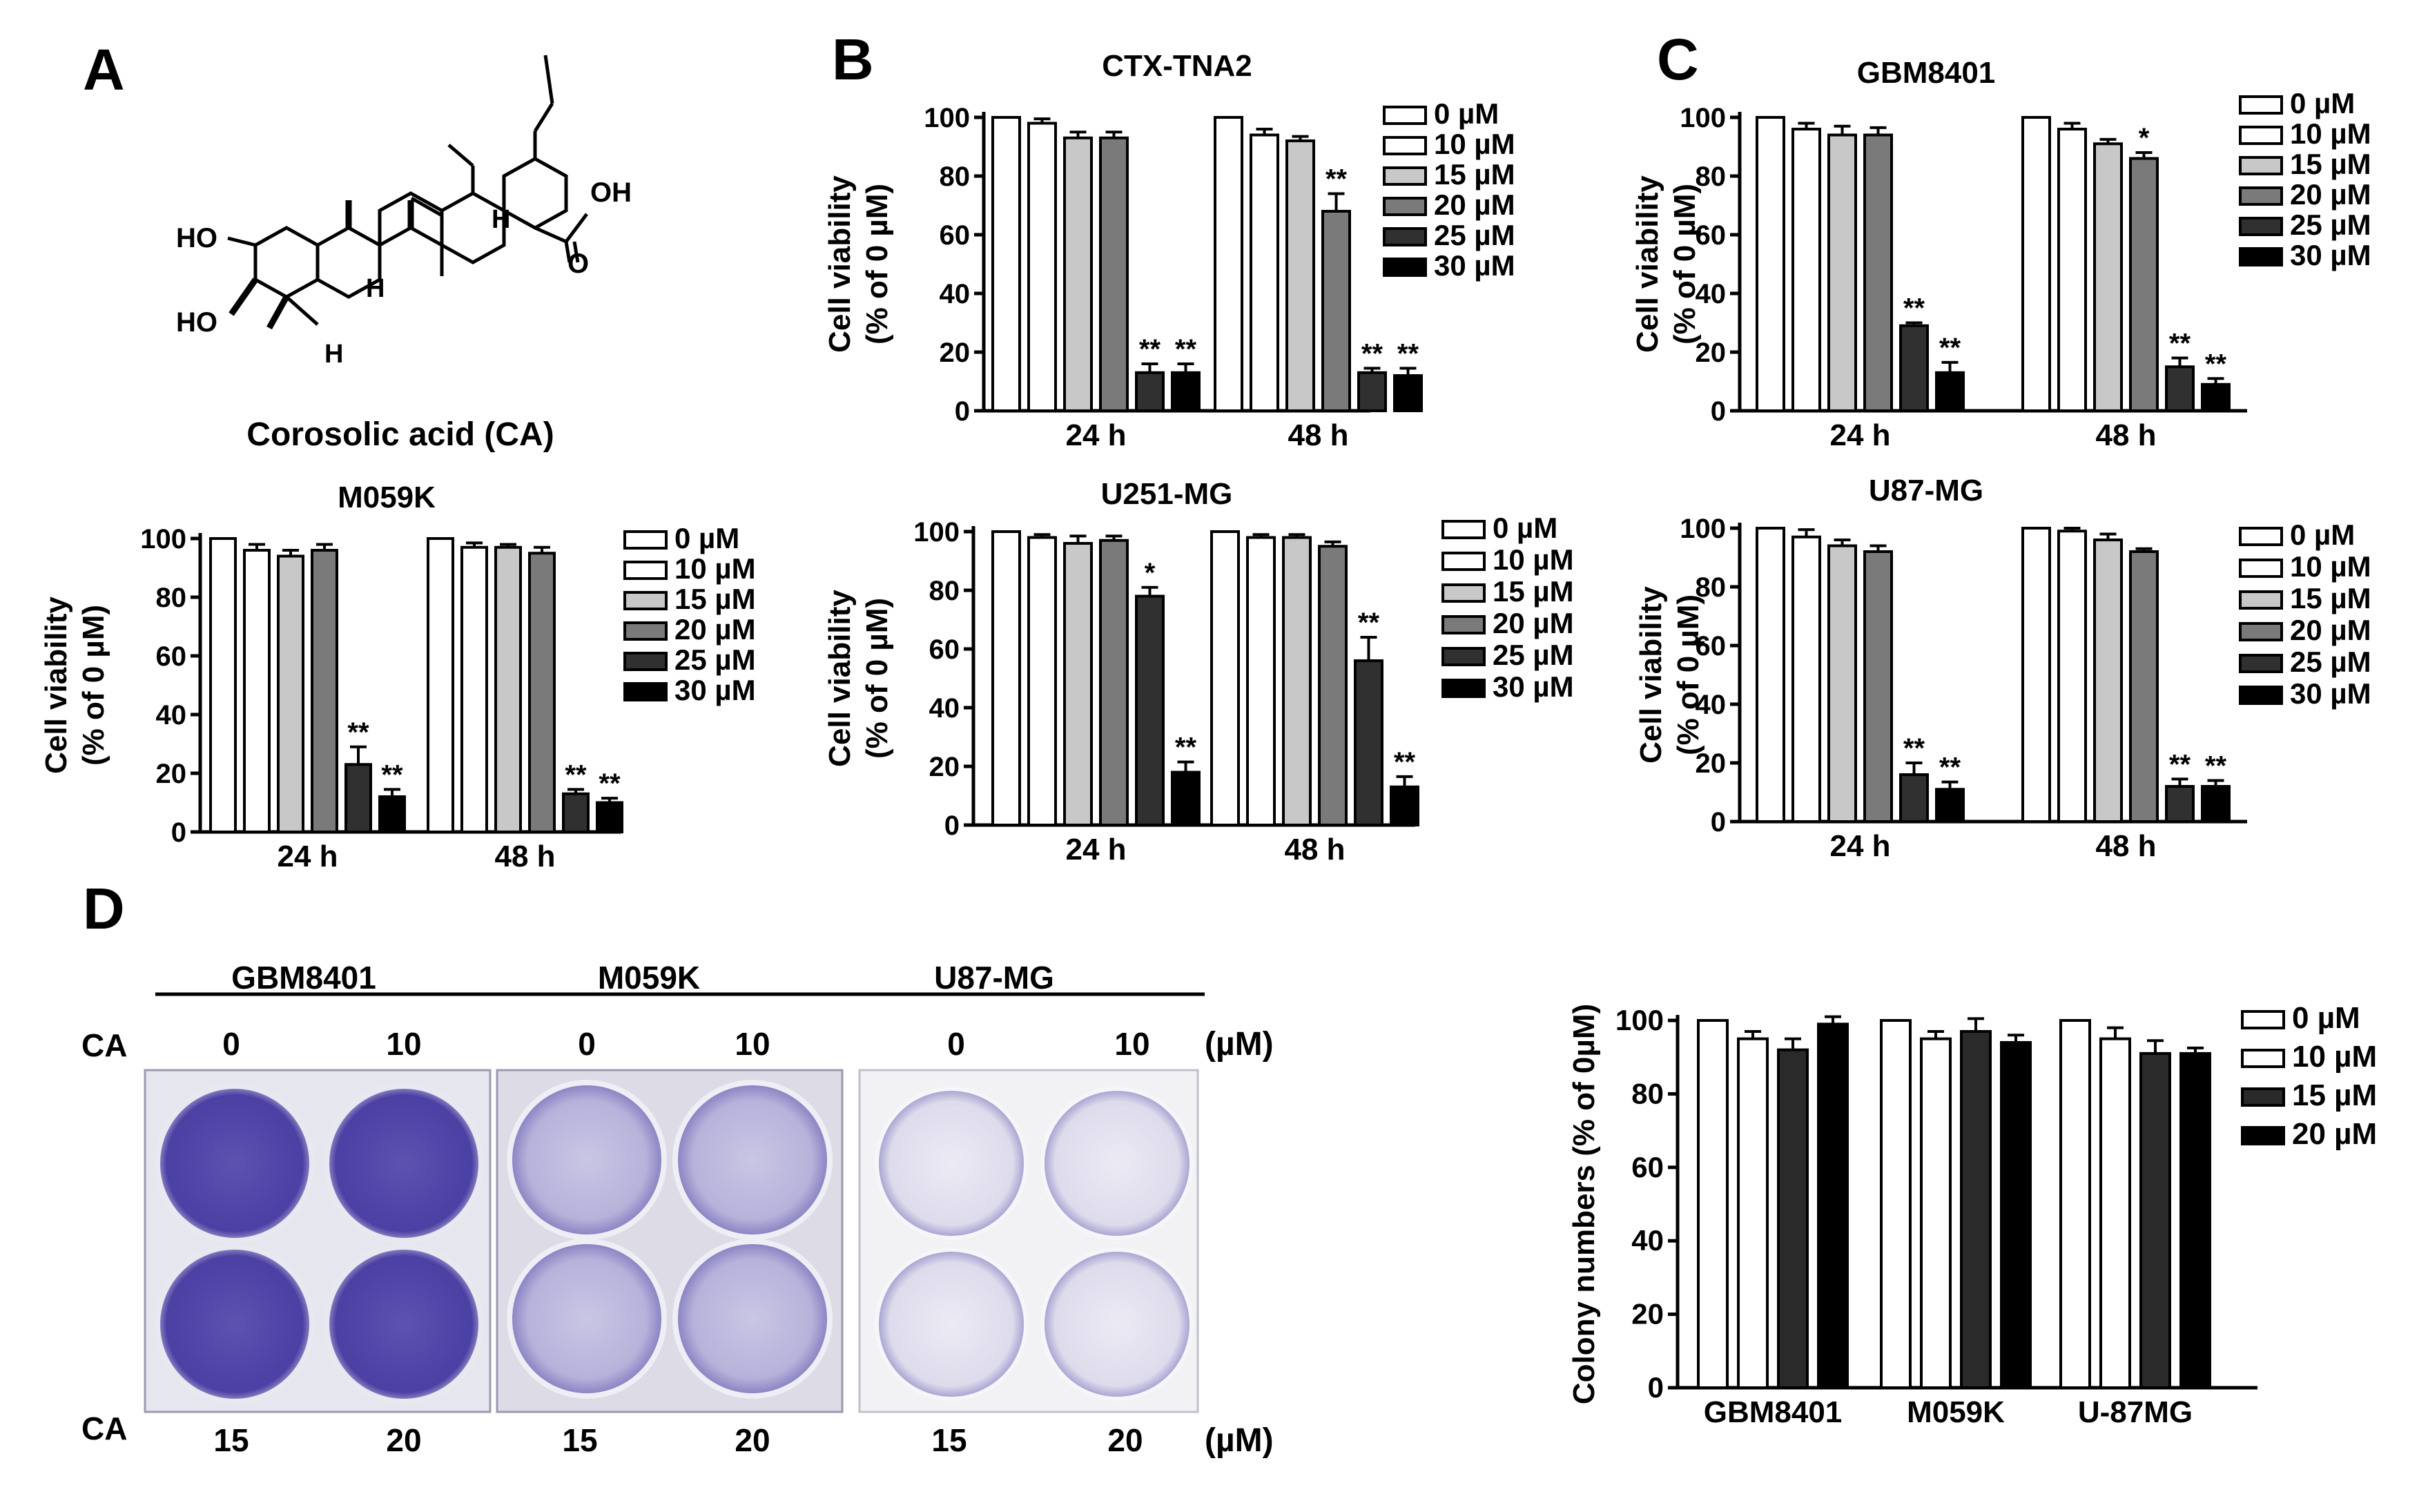 The width and height of the screenshot is (2428, 1512). Describe the element at coordinates (334, 354) in the screenshot. I see `struct-label-h3: H` at that location.